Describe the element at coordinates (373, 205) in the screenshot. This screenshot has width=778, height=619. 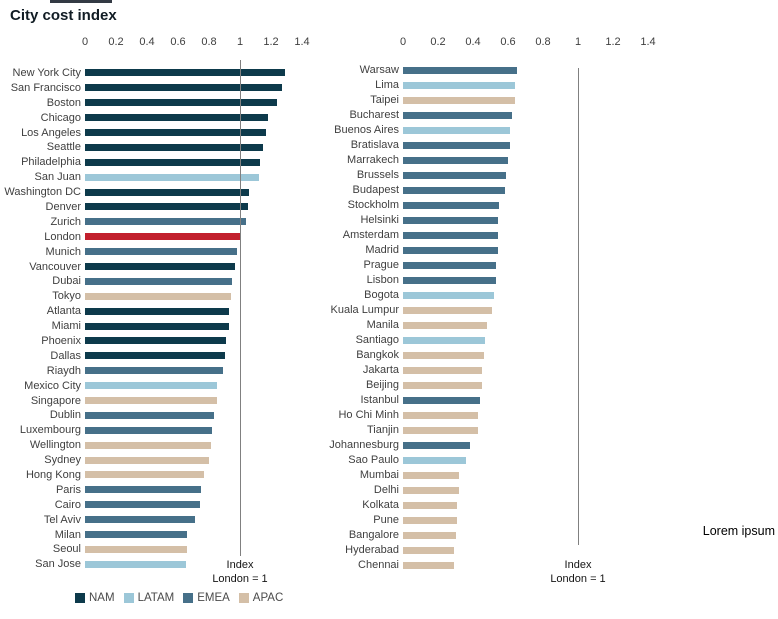
I see `city-label: Stockholm` at that location.